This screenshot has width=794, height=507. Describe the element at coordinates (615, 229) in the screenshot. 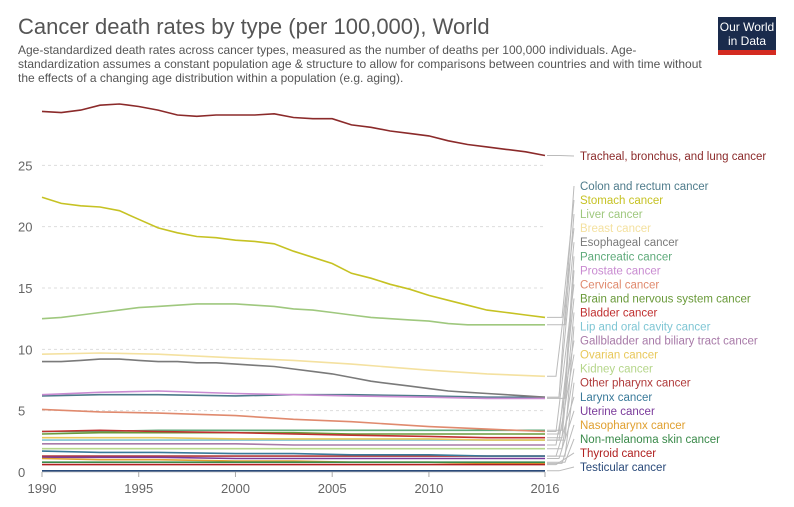

I see `legend-label-4: Breast cancer` at that location.